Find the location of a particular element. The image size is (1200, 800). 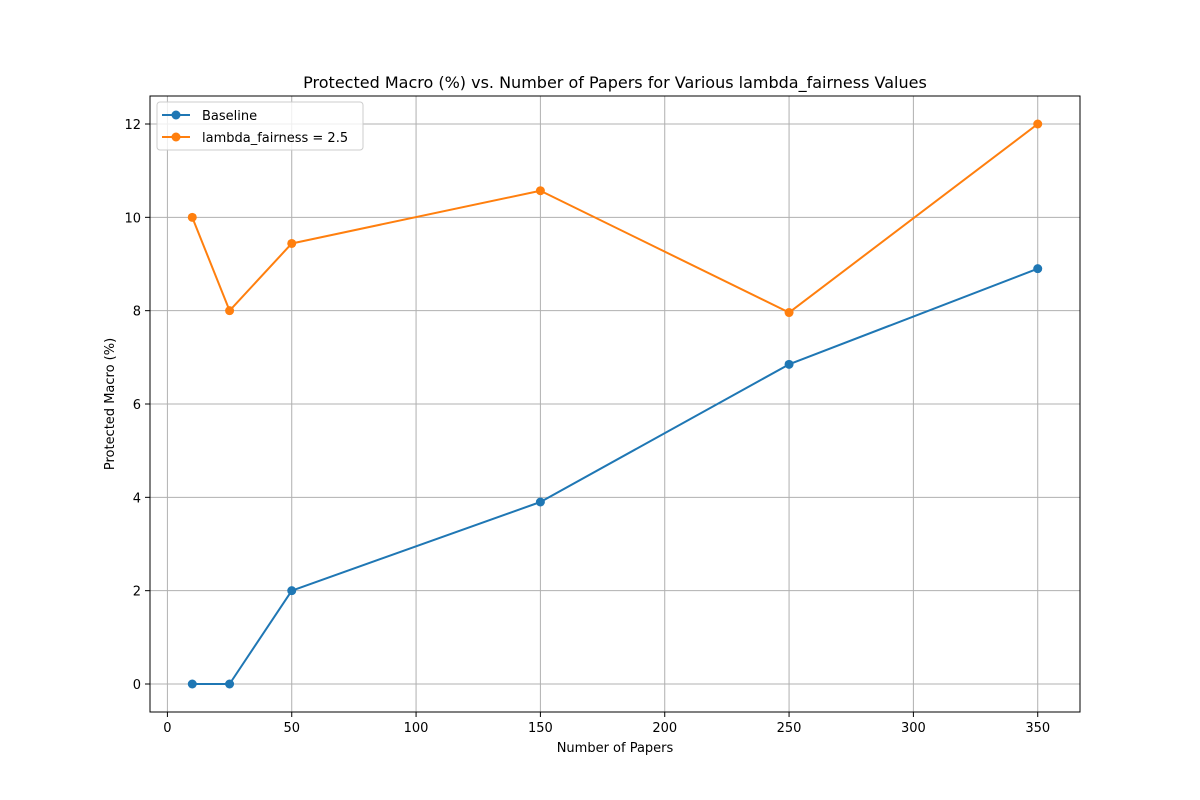

x-tick-label: 200 is located at coordinates (664, 728).